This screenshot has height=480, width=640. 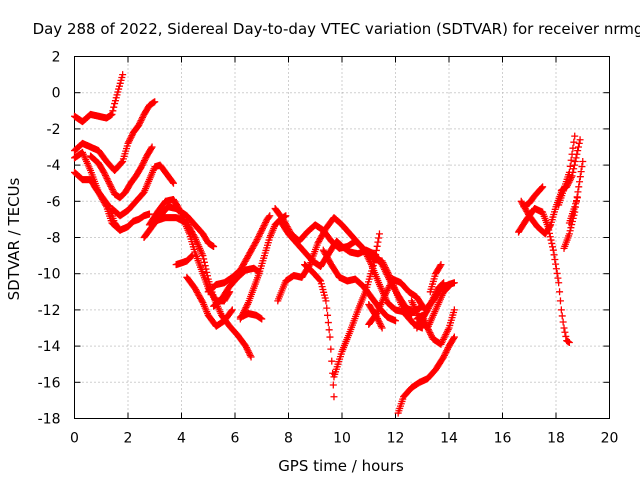 I want to click on x-tick-label: 2, so click(x=128, y=439).